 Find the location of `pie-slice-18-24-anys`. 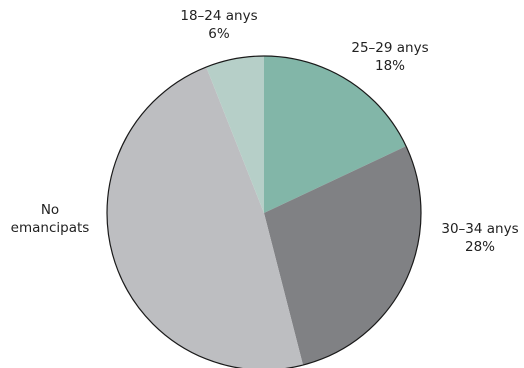

pie-slice-18-24-anys is located at coordinates (235, 134).